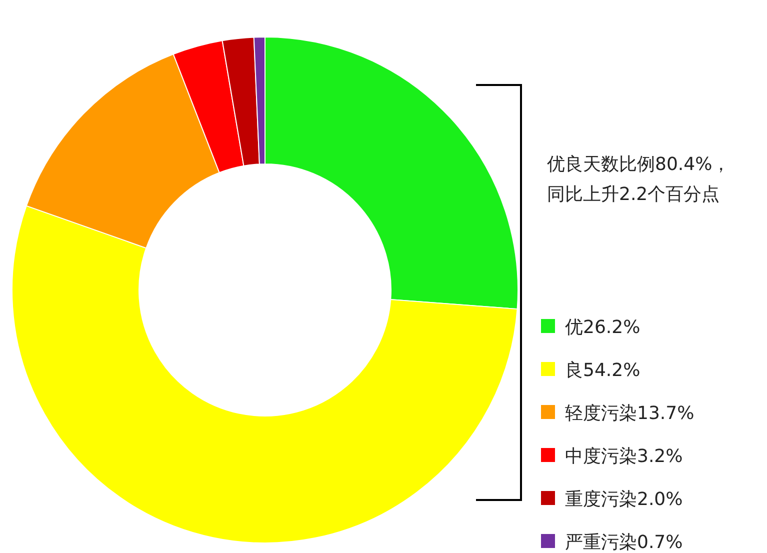 Image resolution: width=767 pixels, height=553 pixels. What do you see at coordinates (624, 499) in the screenshot?
I see `legend-label: 重度污染2.0%` at bounding box center [624, 499].